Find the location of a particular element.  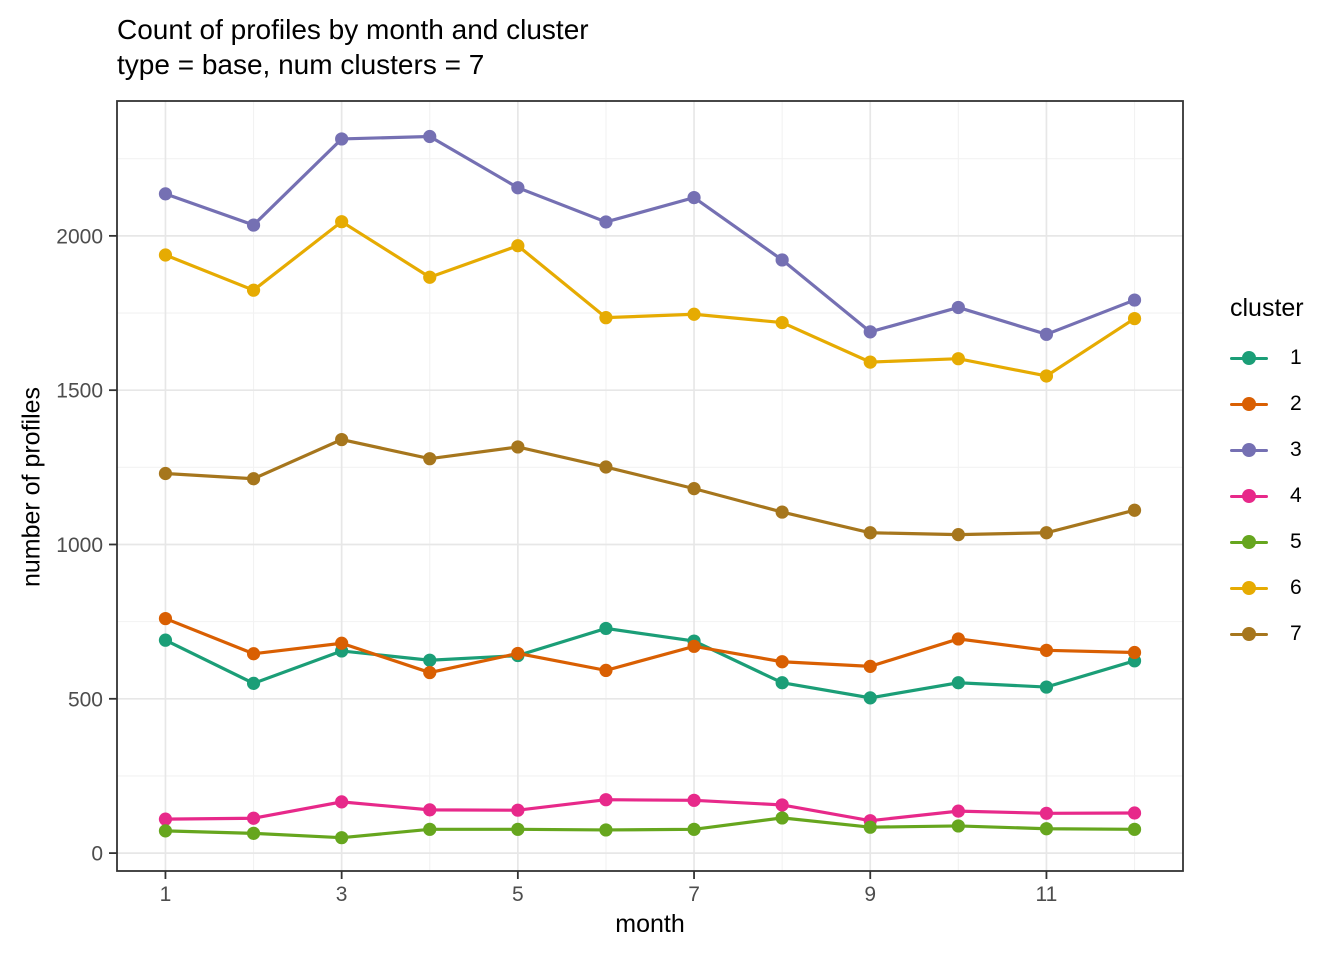

legend-item-cluster-6: 6 is located at coordinates (1285, 588).